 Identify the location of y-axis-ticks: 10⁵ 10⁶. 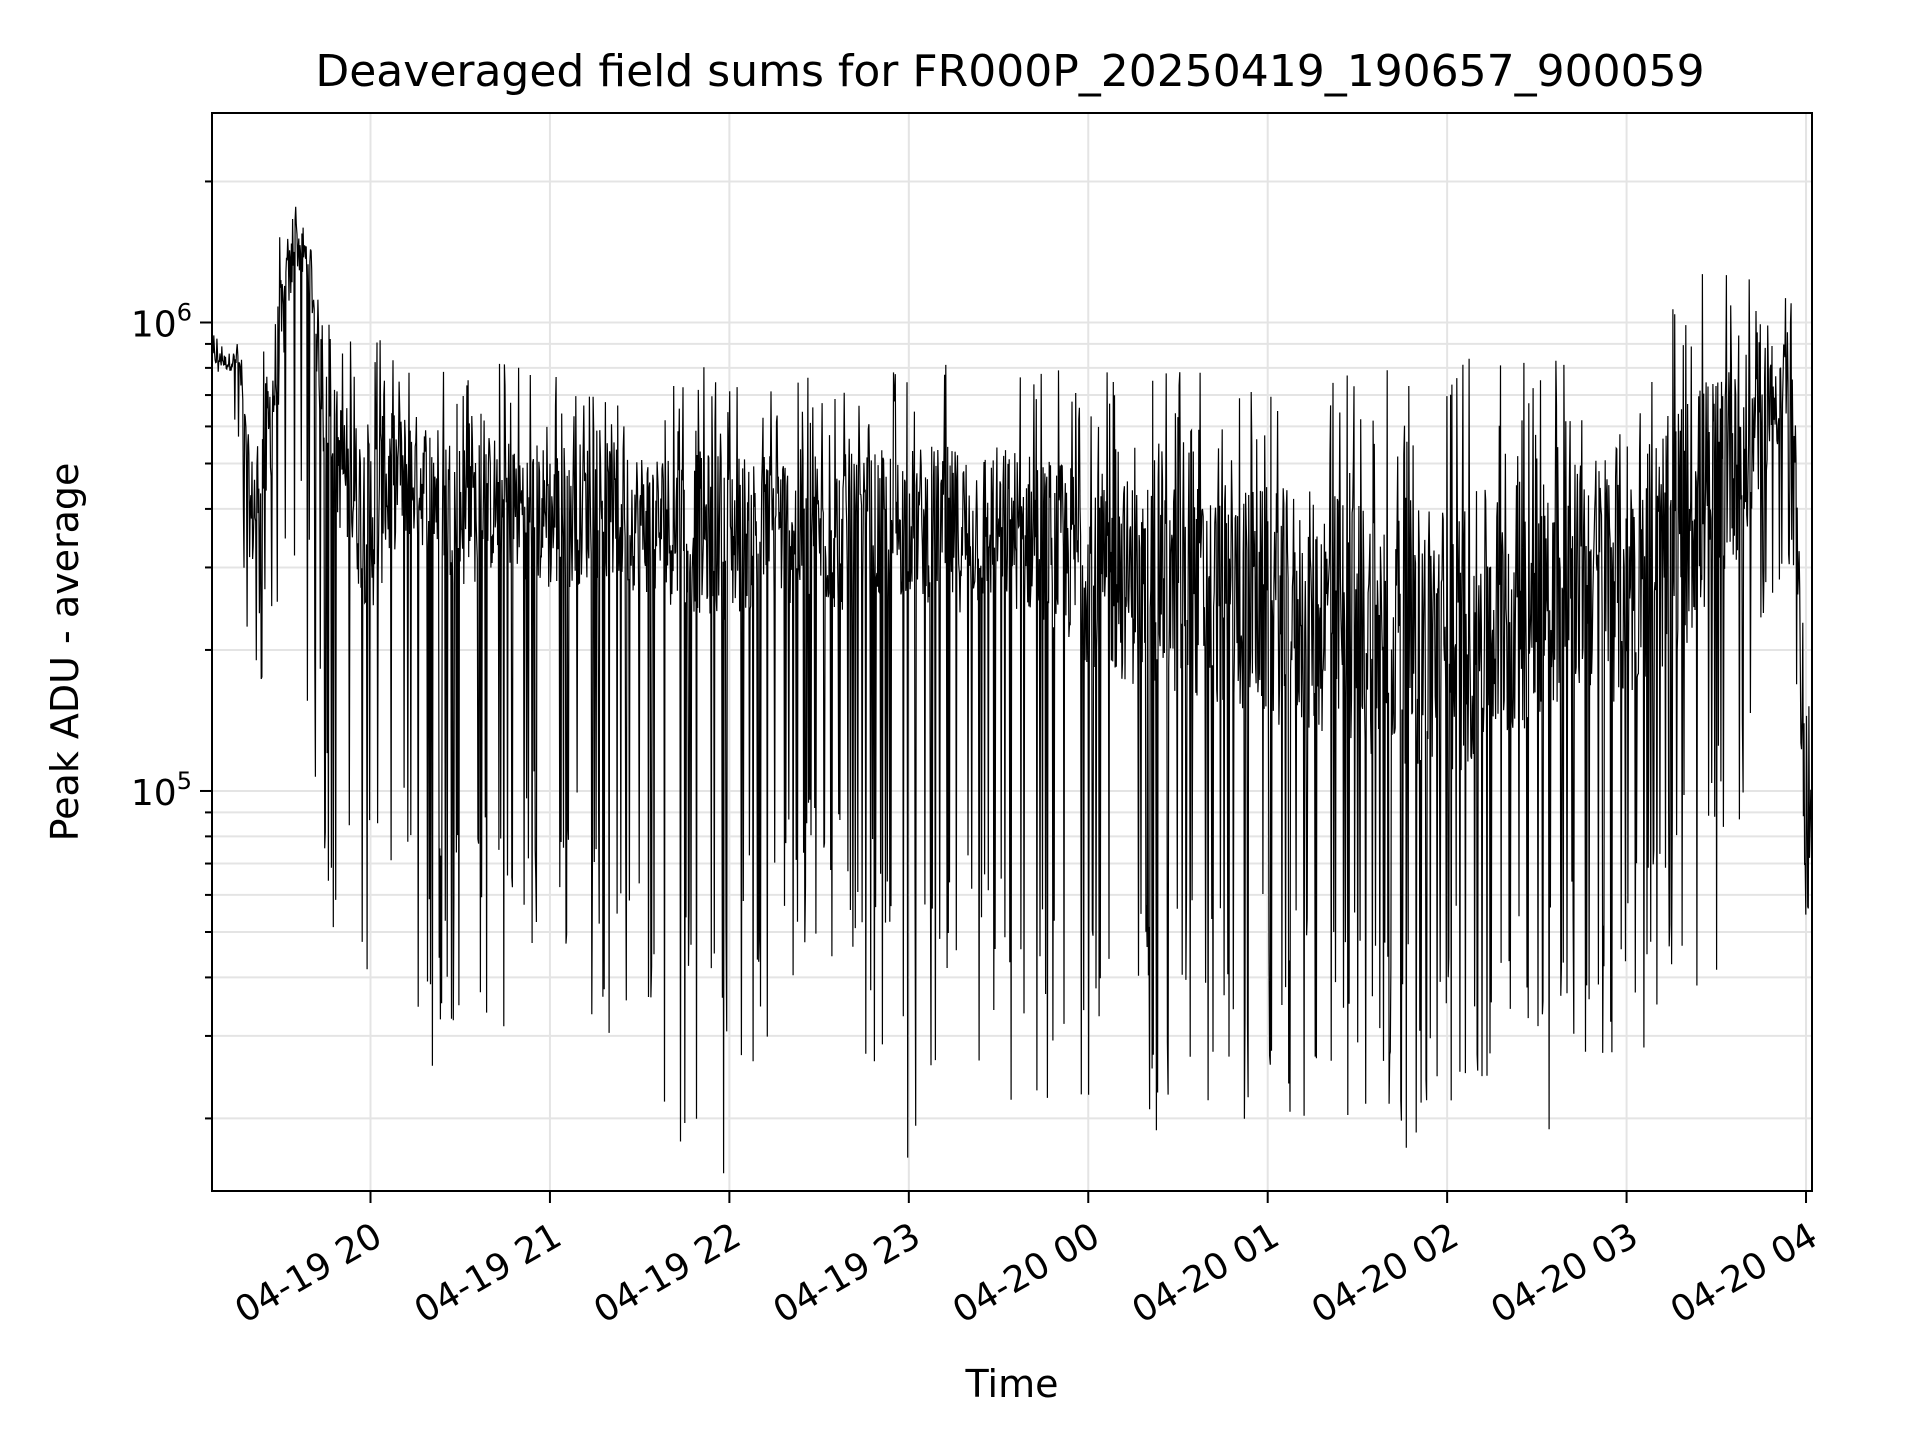
(171, 650).